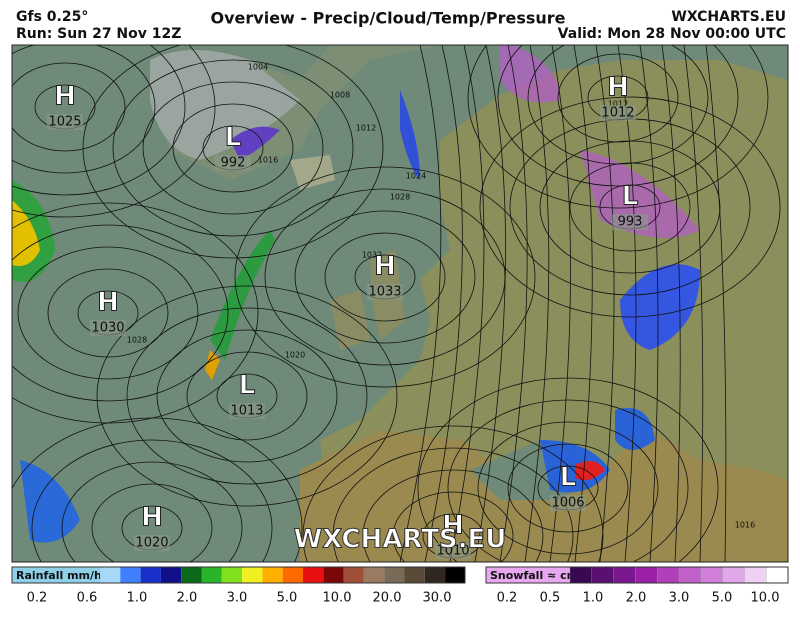 The height and width of the screenshot is (617, 800). I want to click on run: Run: Sun 27 Nov 12Z, so click(98, 34).